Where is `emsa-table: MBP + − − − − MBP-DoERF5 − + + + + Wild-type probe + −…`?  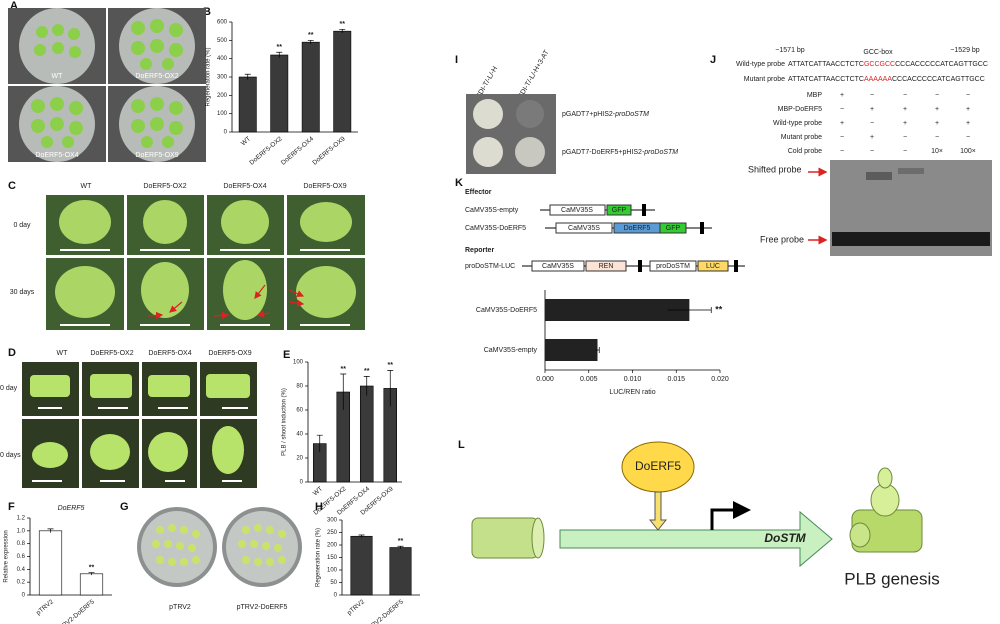
emsa-table: MBP + − − − − MBP-DoERF5 − + + + + Wild-type probe + −… is located at coordinates (874, 123).